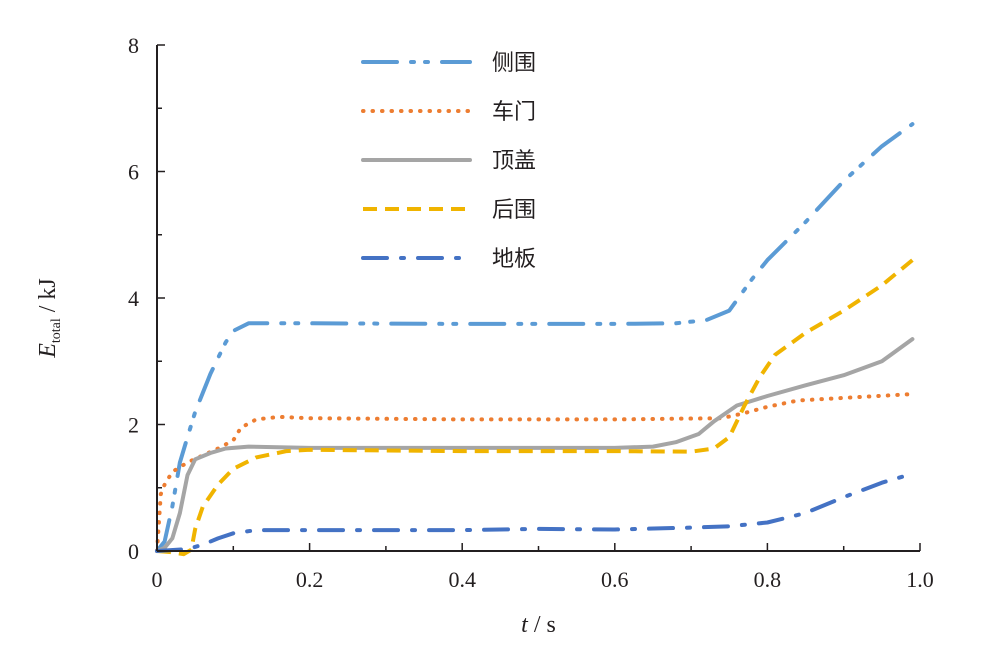  Describe the element at coordinates (514, 63) in the screenshot. I see `legend-label: 侧围` at that location.